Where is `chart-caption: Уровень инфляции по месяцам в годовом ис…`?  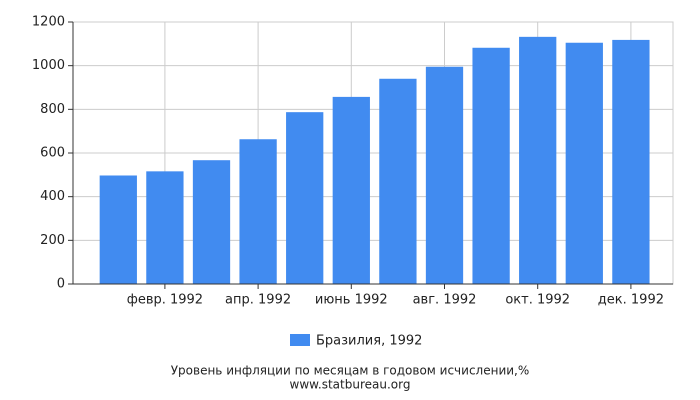 chart-caption: Уровень инфляции по месяцам в годовом ис… is located at coordinates (350, 371).